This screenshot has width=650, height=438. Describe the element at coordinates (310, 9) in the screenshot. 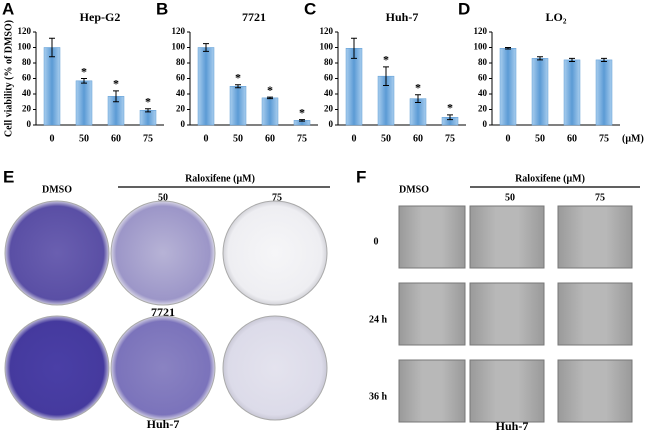

I see `panel-letter: C` at that location.